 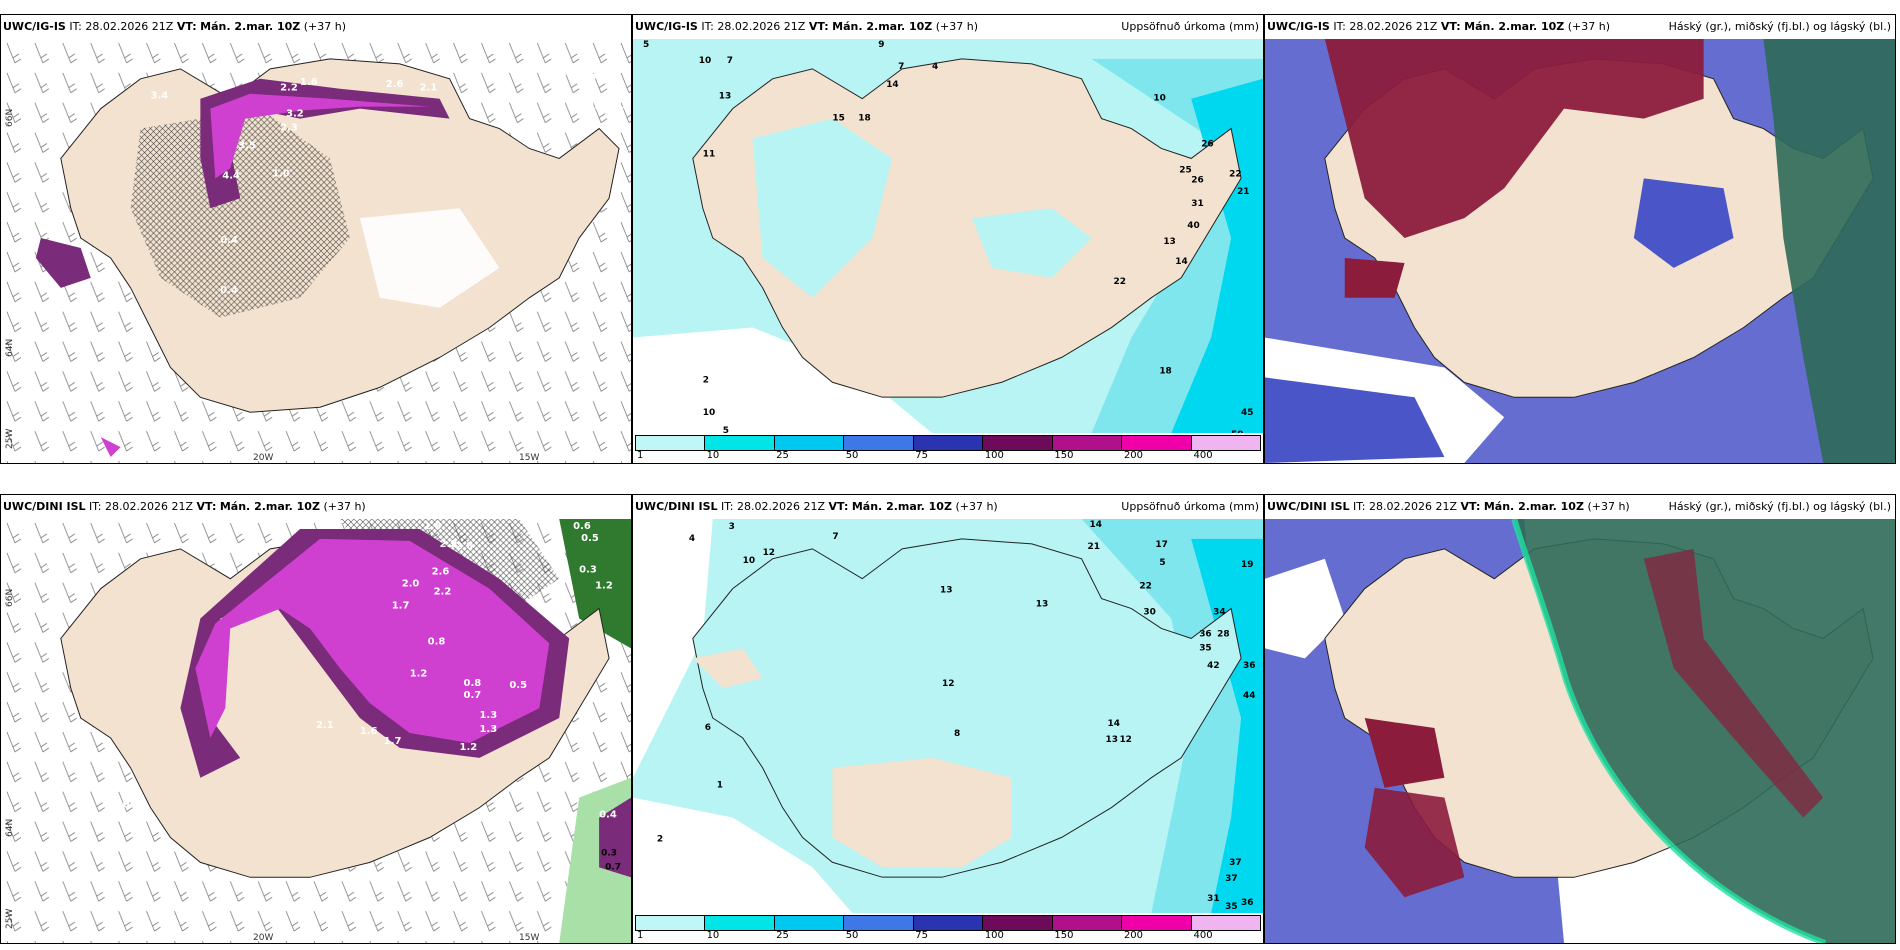 I want to click on value-label: 18, so click(x=1165, y=371).